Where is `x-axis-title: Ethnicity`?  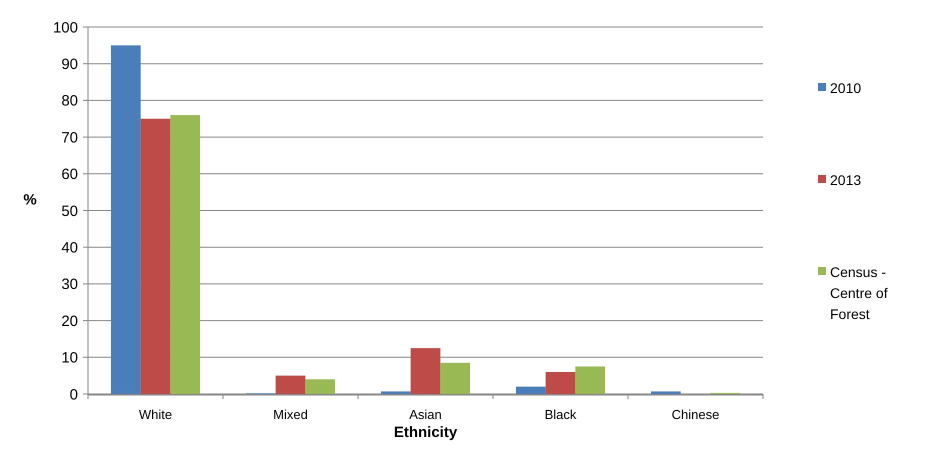
x-axis-title: Ethnicity is located at coordinates (426, 432).